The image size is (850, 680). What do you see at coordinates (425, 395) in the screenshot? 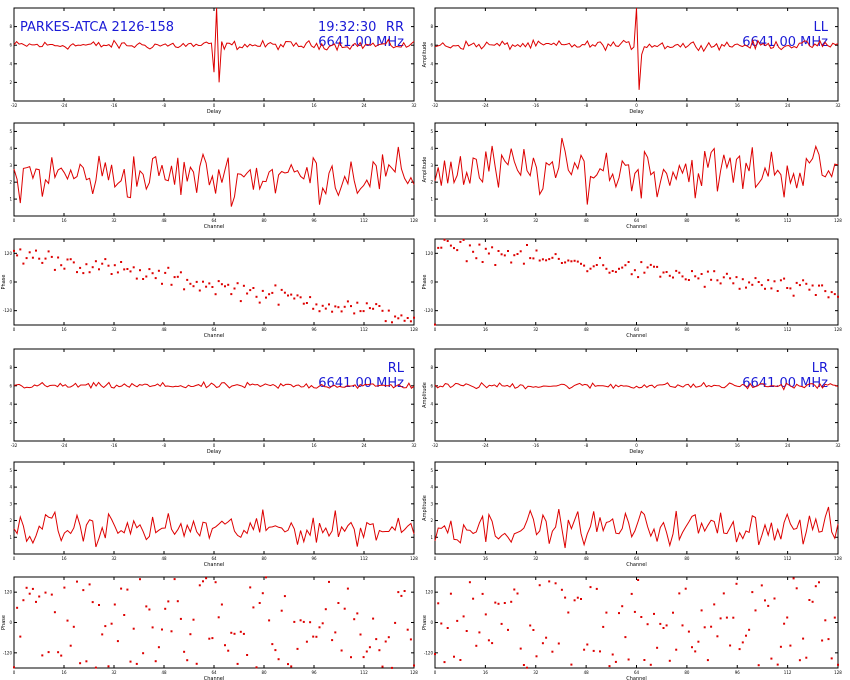
I see `y-axis-label: Amplitude` at bounding box center [425, 395].